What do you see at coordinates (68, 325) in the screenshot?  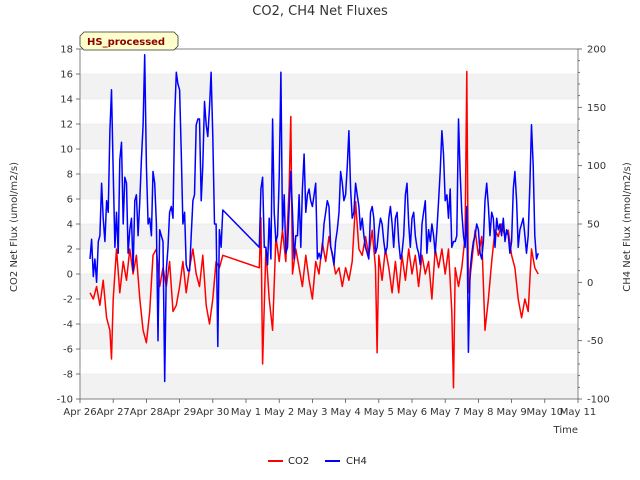 I see `y-left-tick-label: -4` at bounding box center [68, 325].